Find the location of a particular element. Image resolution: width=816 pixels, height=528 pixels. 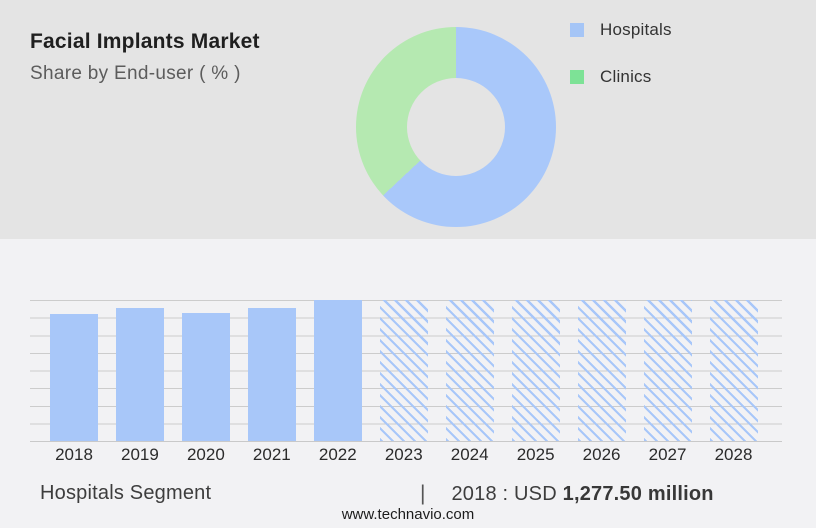

year-label-2027: 2027 is located at coordinates (667, 454).